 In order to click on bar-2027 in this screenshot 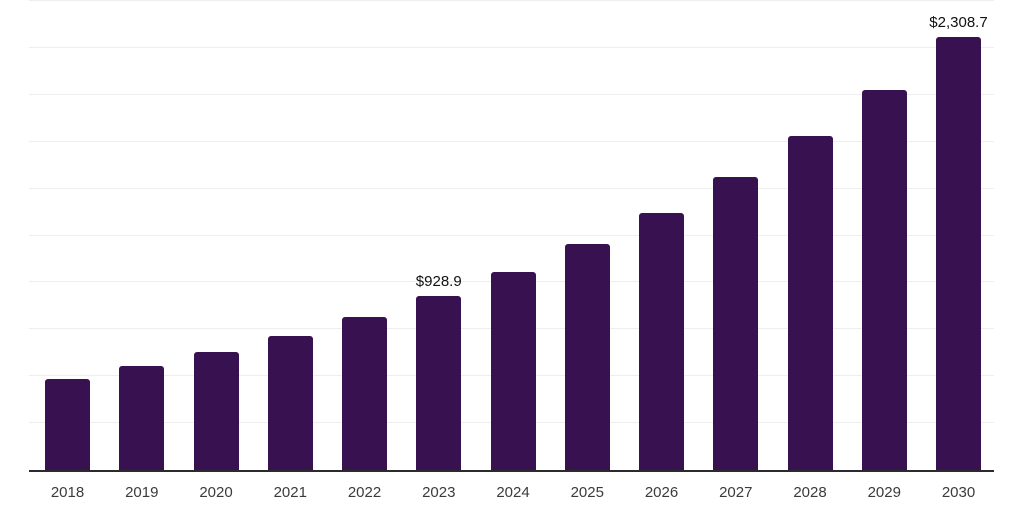, I will do `click(736, 323)`.